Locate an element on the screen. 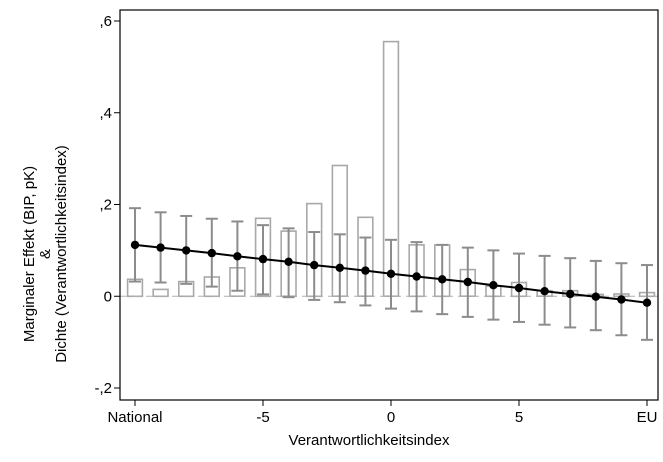 The image size is (663, 462). x-tick-label: -5 is located at coordinates (262, 417).